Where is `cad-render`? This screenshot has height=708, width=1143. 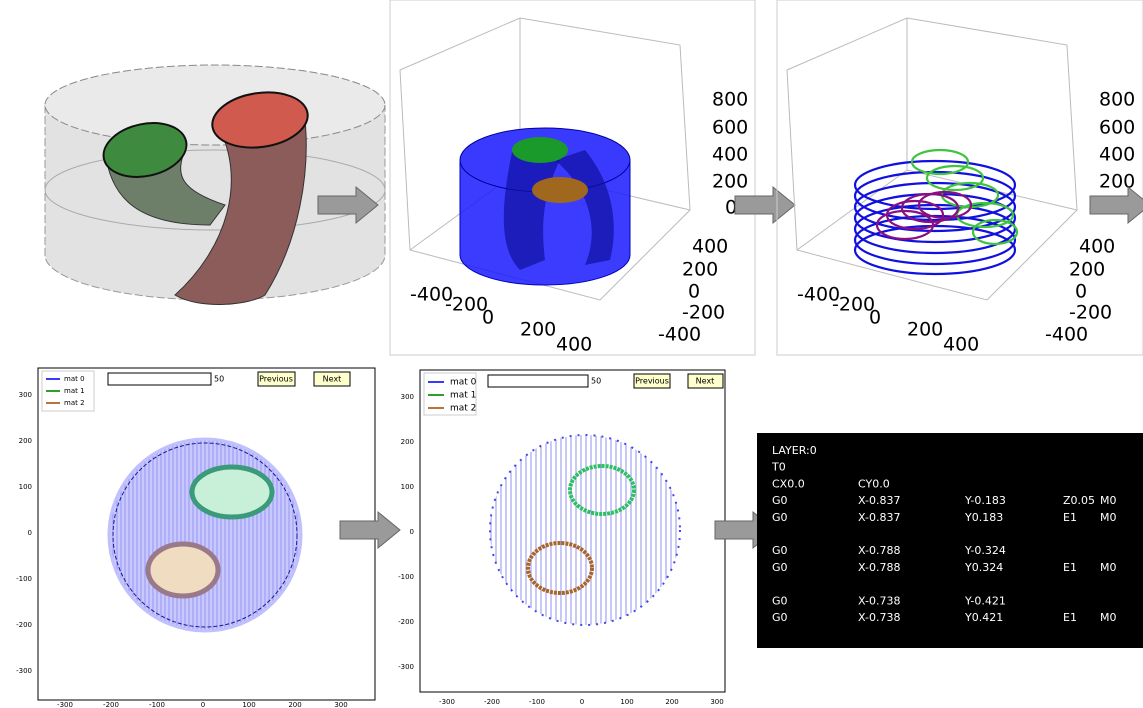 cad-render is located at coordinates (215, 184).